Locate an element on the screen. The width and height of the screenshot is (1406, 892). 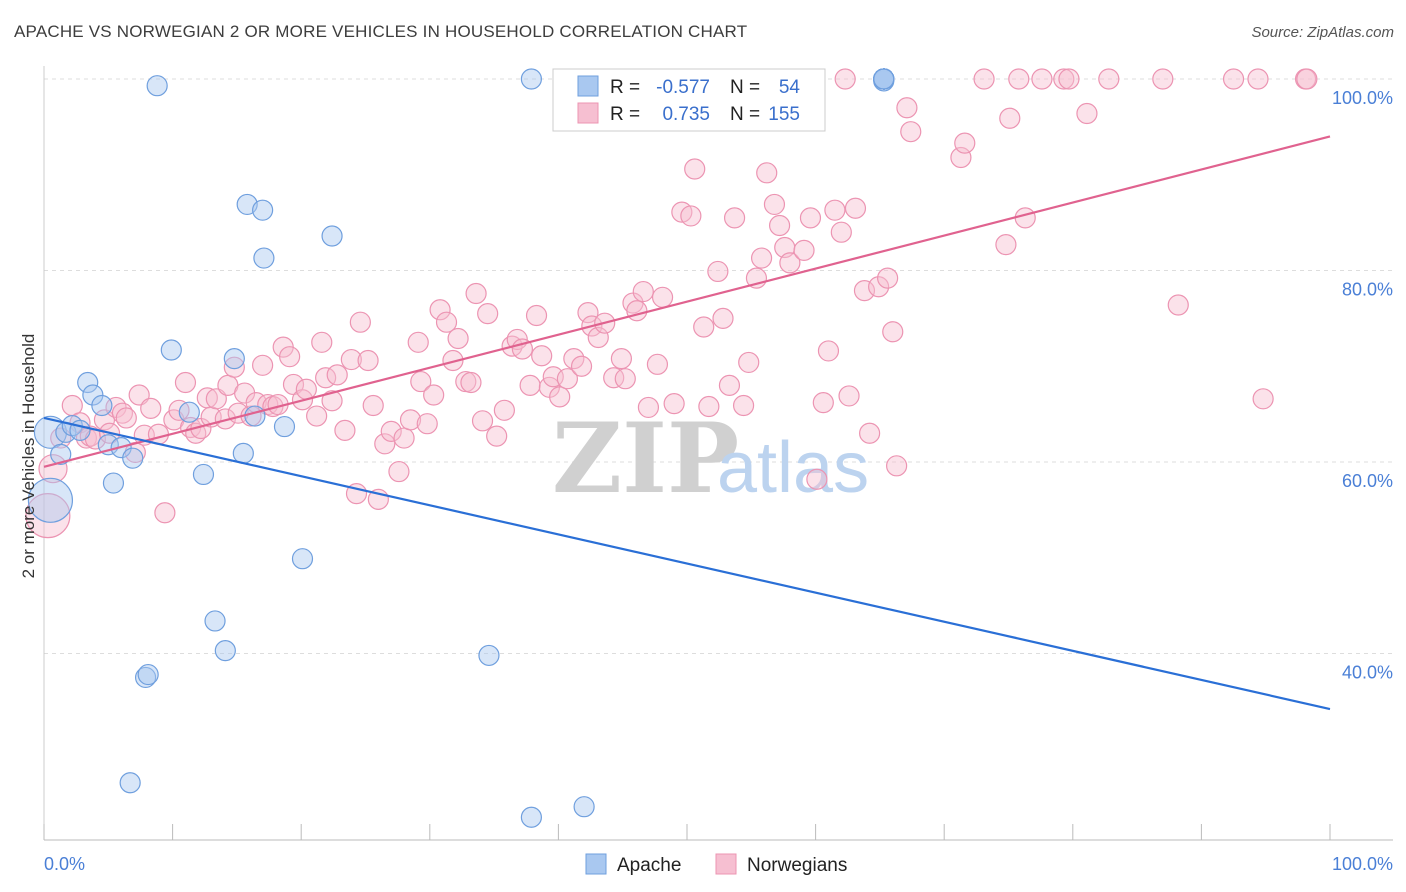
y-axis-label: 2 or more Vehicles in Household is located at coordinates (28, 456).